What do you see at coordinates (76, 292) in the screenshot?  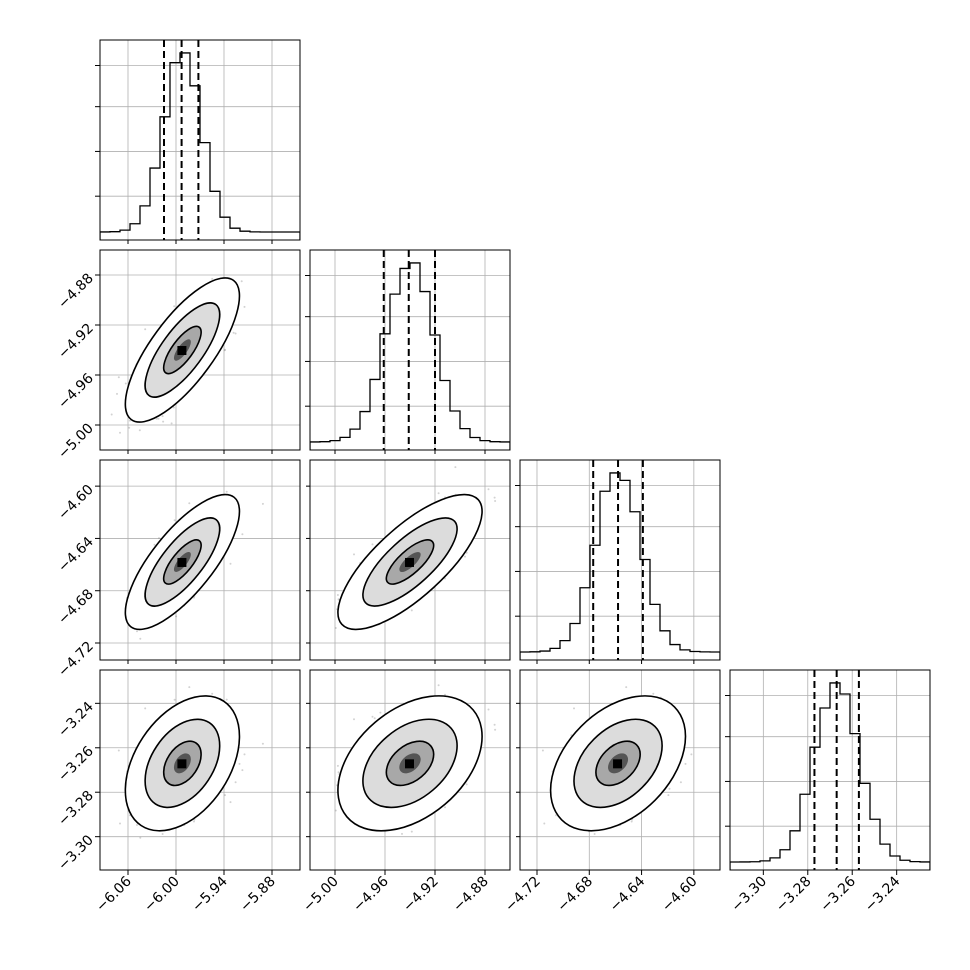 I see `y-tick-label: −4.88` at bounding box center [76, 292].